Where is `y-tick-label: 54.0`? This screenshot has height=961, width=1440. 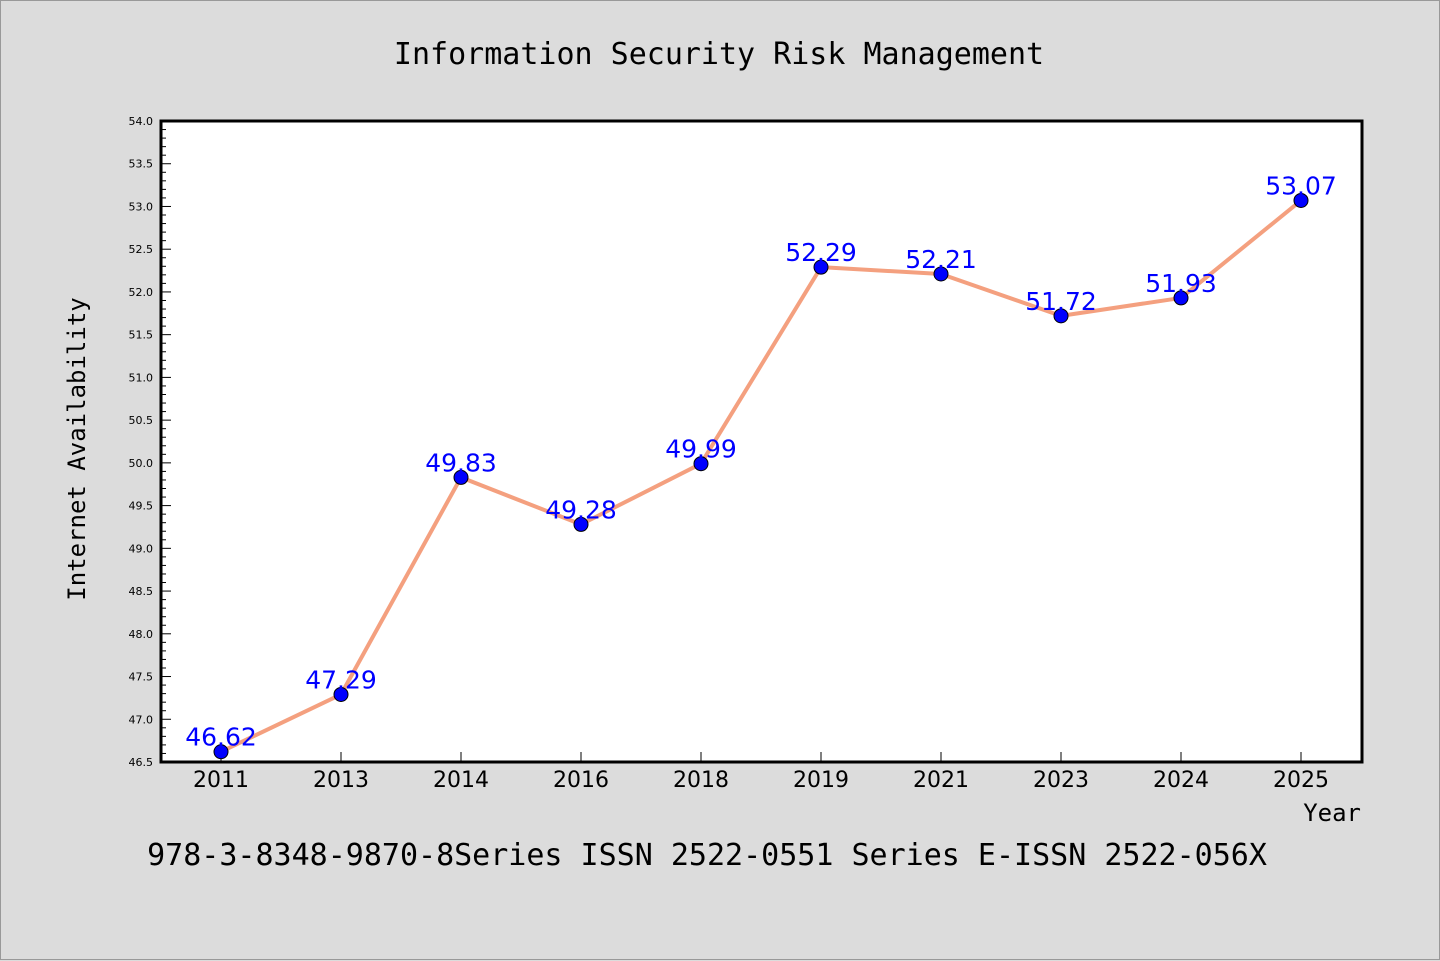 y-tick-label: 54.0 is located at coordinates (141, 121).